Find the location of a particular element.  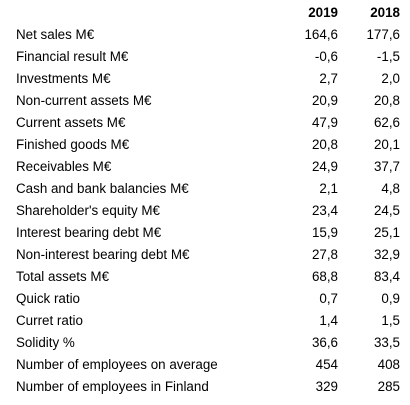

row-label: Non-interest bearing debt M€ is located at coordinates (103, 255).